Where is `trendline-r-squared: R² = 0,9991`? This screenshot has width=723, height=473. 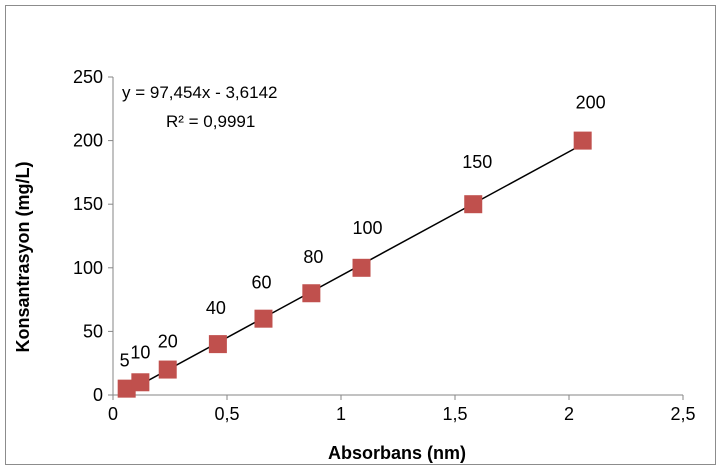 trendline-r-squared: R² = 0,9991 is located at coordinates (210, 121).